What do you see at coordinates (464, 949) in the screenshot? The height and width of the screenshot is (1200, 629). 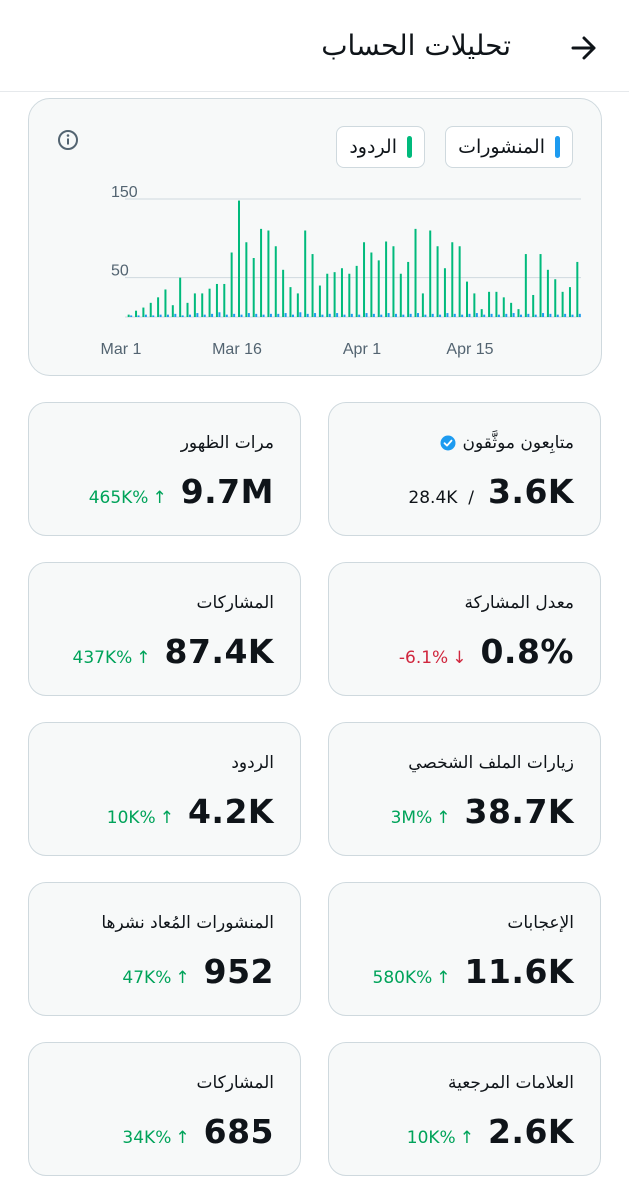 I see `stat-card-likes: الإعجابات 580K% ↑ 11.6K` at bounding box center [464, 949].